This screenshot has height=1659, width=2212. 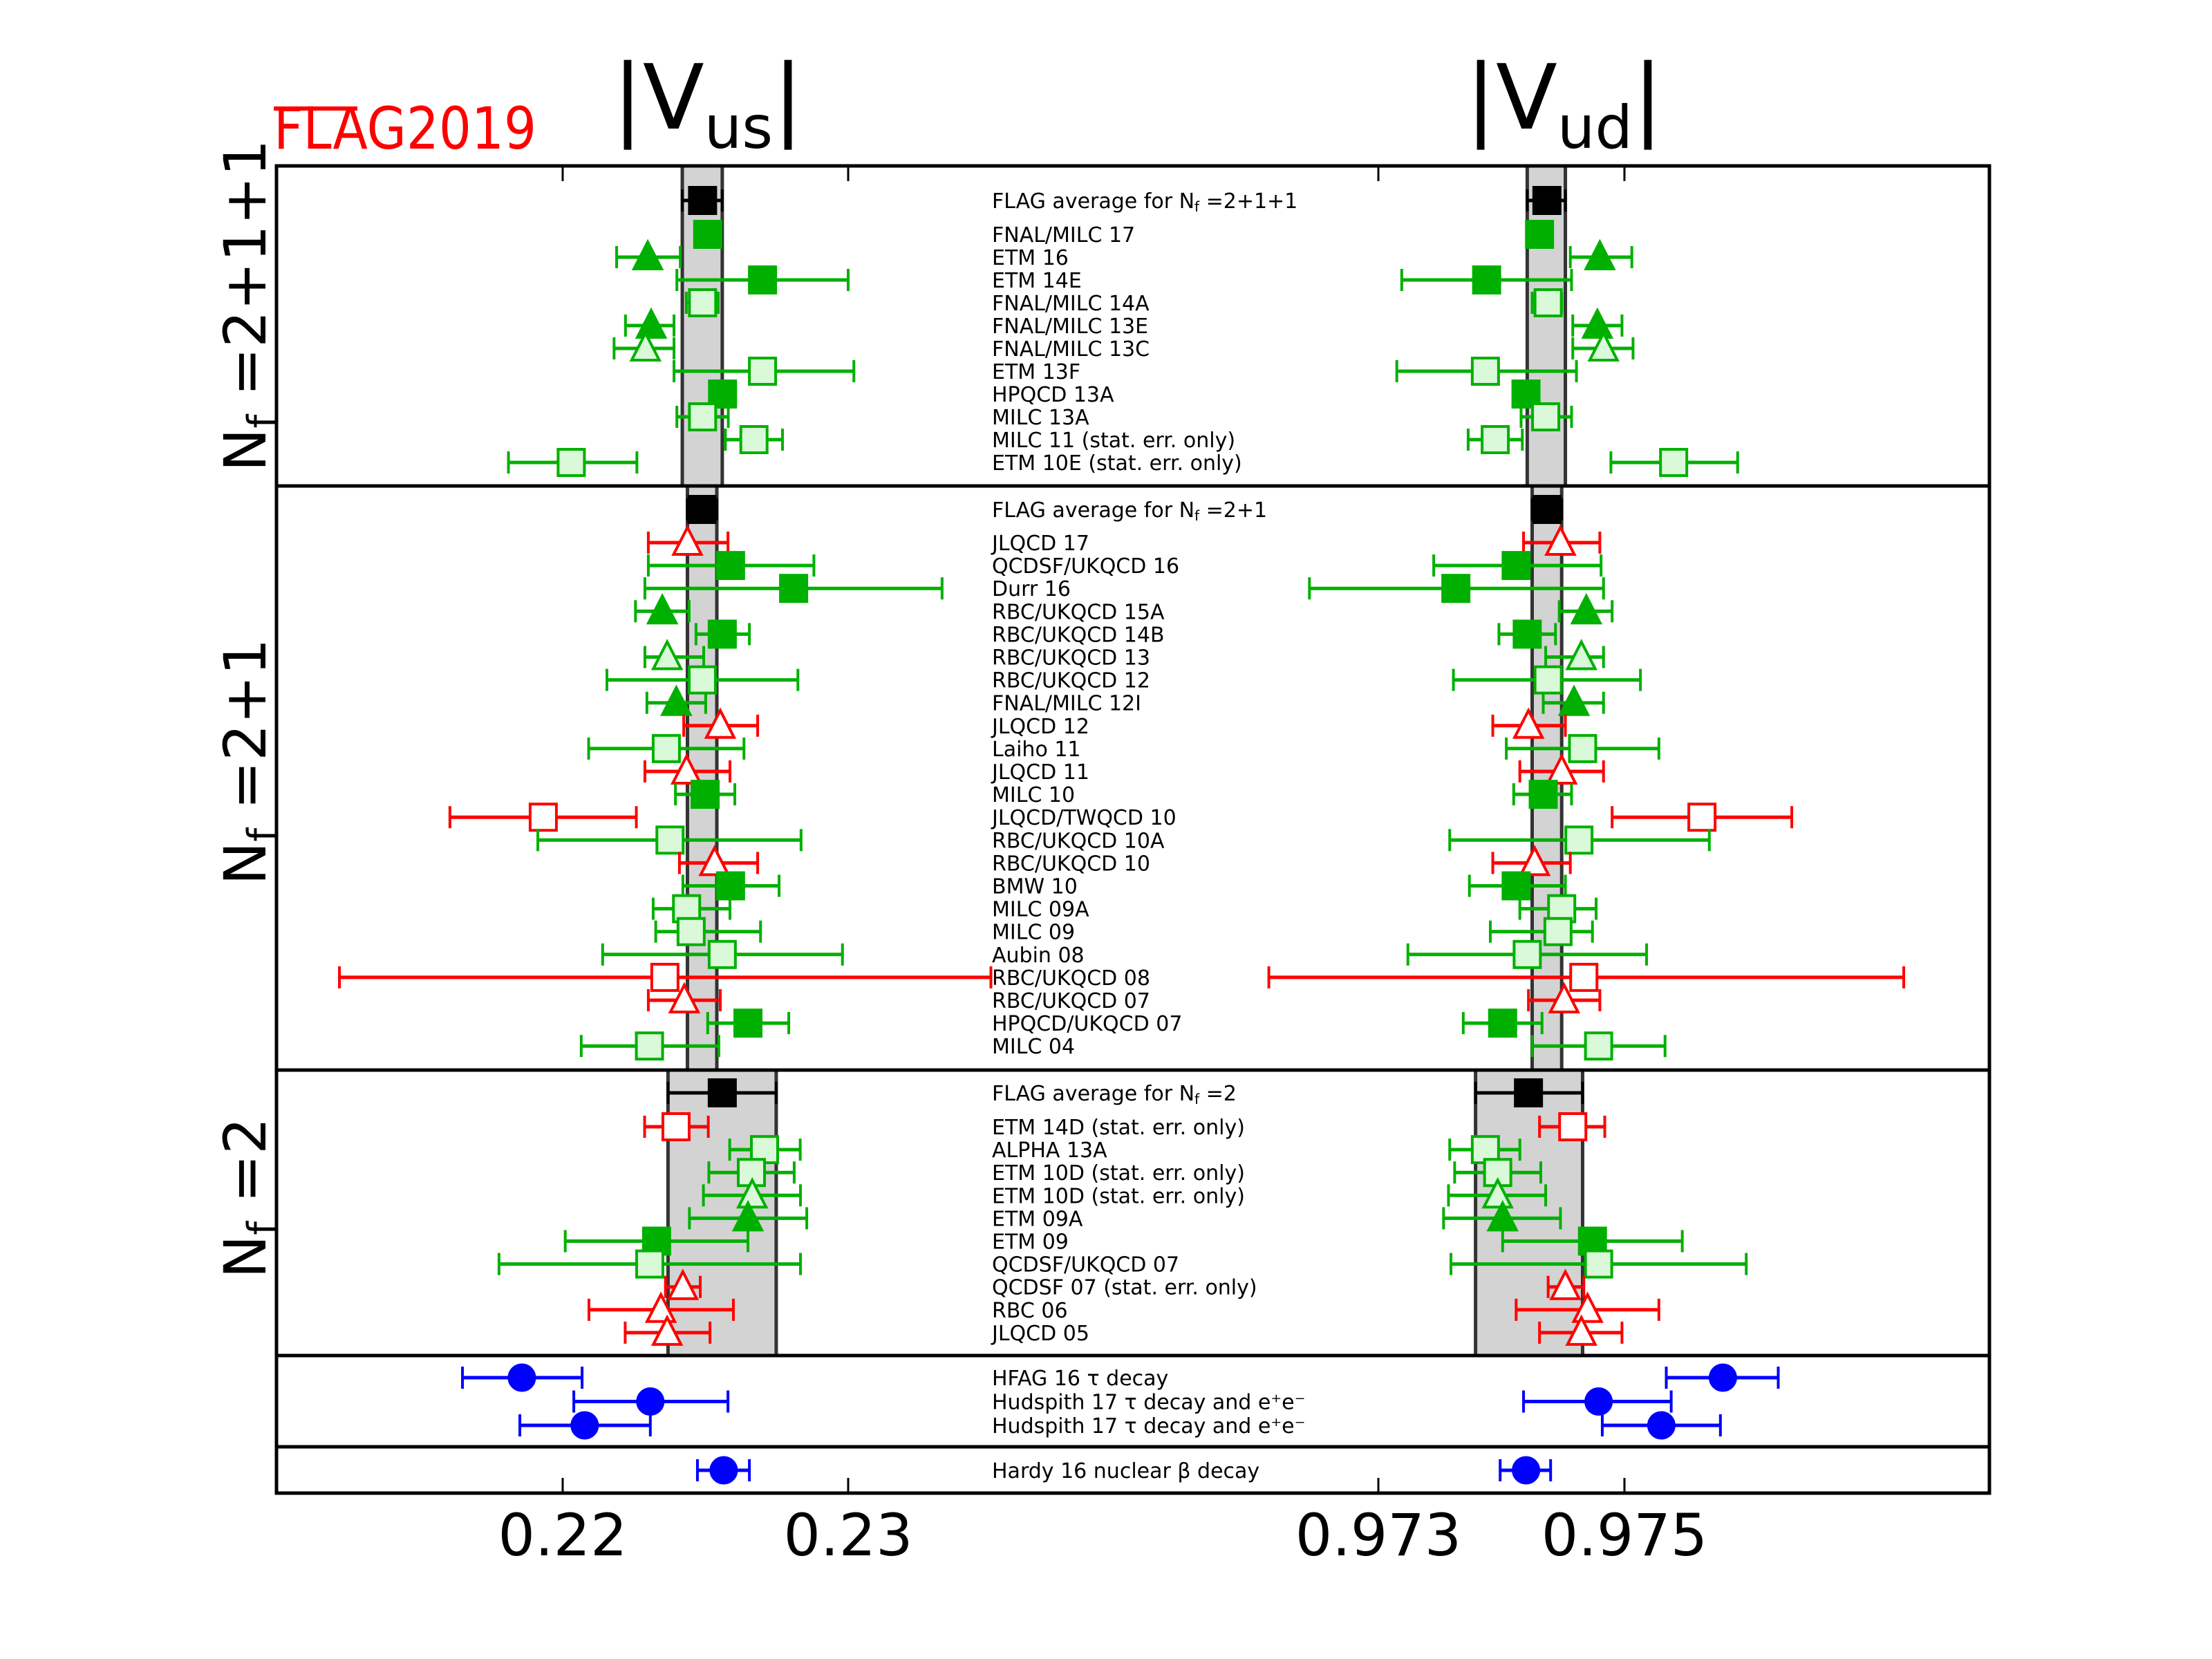 What do you see at coordinates (1118, 1128) in the screenshot?
I see `study-label: ETM 14D (stat. err. only)` at bounding box center [1118, 1128].